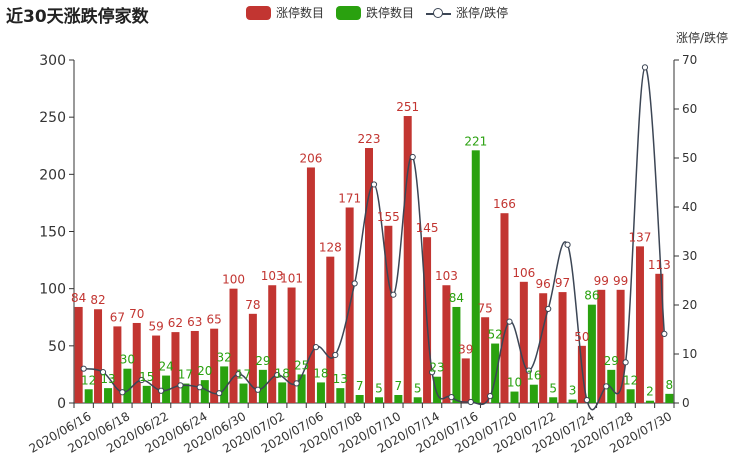 This screenshot has height=463, width=750. What do you see at coordinates (439, 13) in the screenshot?
I see `legend-swatch-ratio` at bounding box center [439, 13].